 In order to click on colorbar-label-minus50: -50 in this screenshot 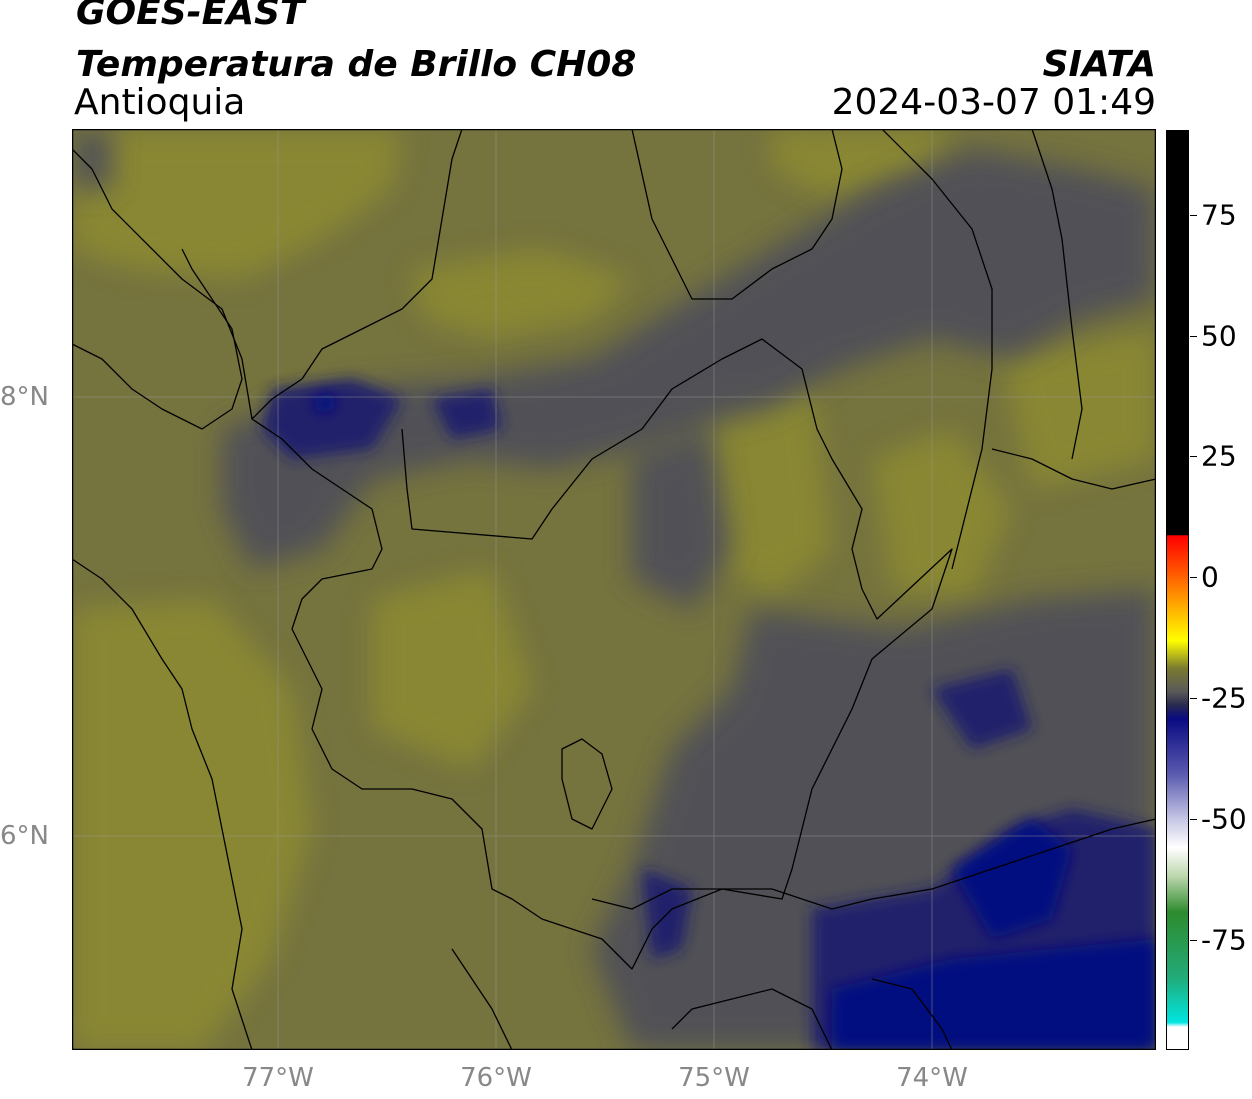, I will do `click(1224, 819)`.